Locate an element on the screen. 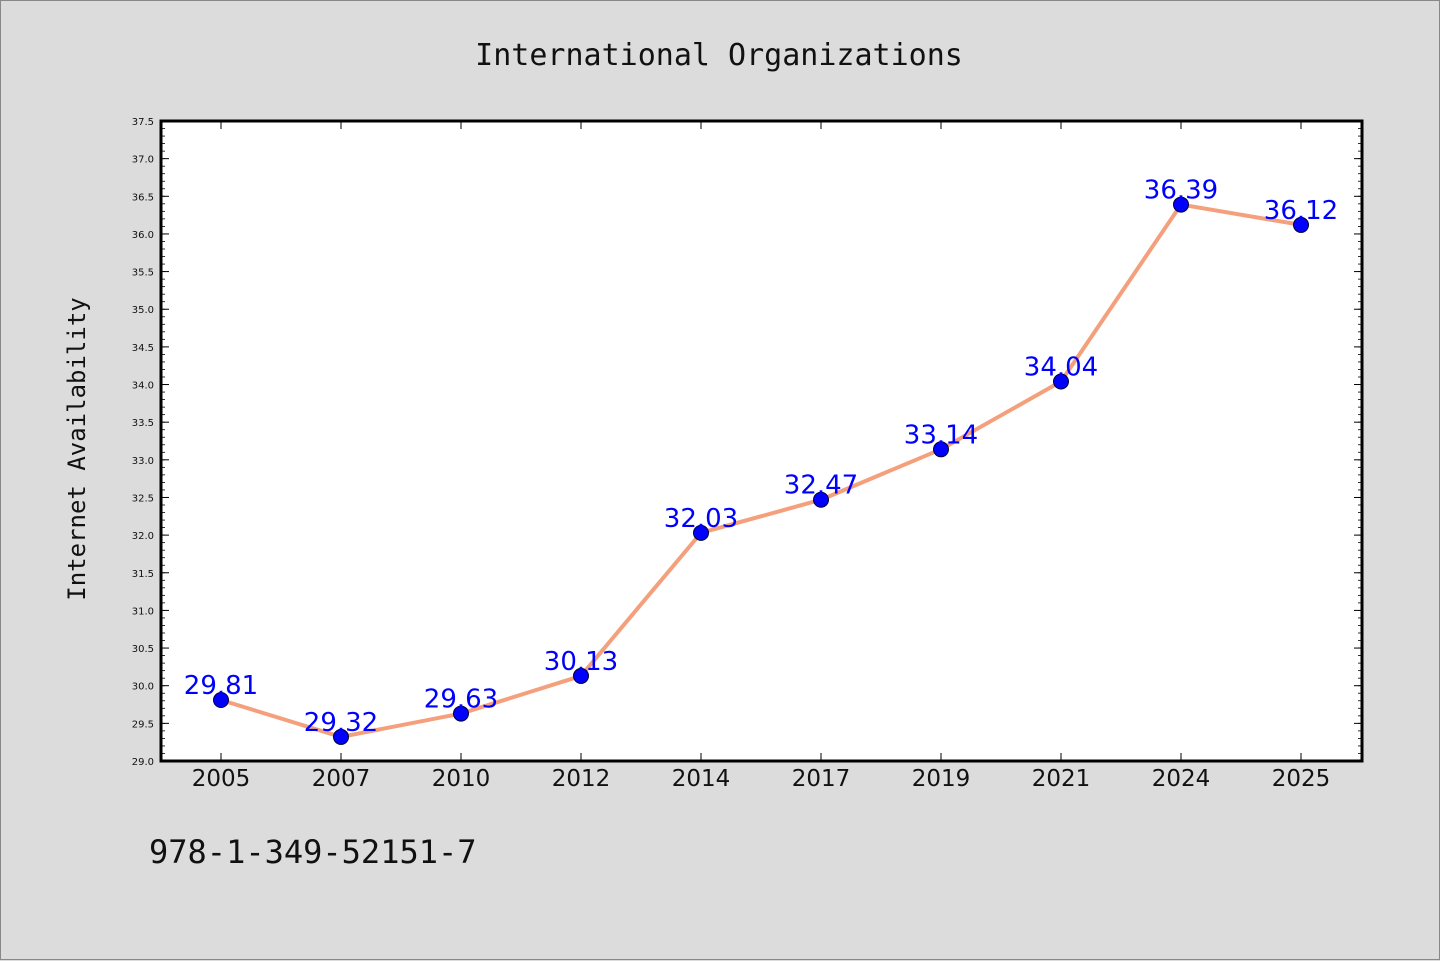 Image resolution: width=1440 pixels, height=961 pixels. data-label: 32.47 is located at coordinates (821, 486).